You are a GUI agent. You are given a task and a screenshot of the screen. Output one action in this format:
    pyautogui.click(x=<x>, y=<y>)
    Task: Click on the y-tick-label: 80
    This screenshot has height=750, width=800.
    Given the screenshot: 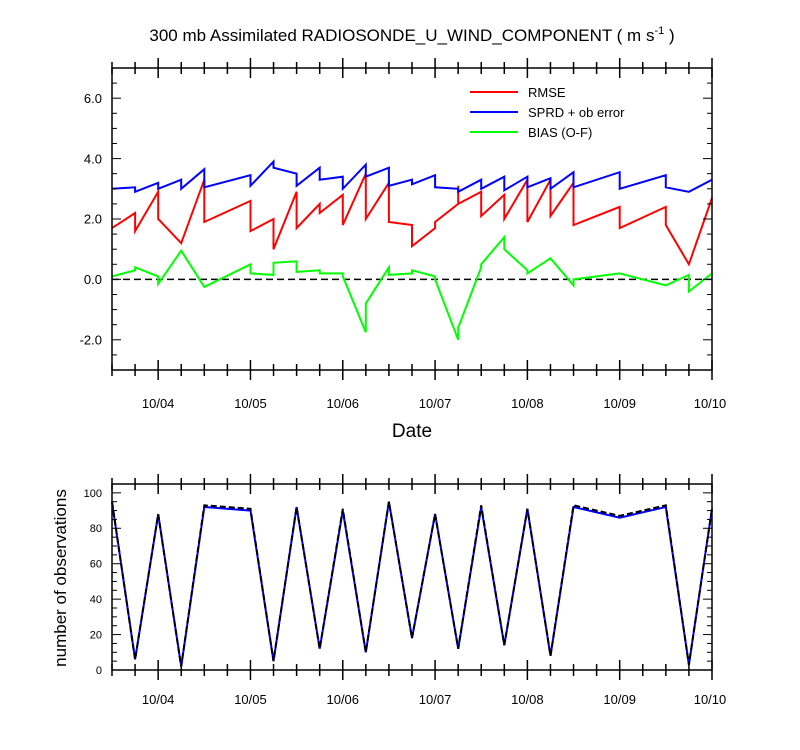 What is the action you would take?
    pyautogui.click(x=96, y=529)
    